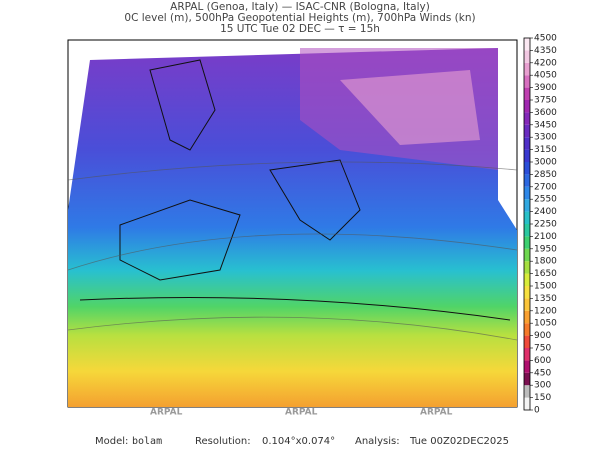  What do you see at coordinates (542, 361) in the screenshot?
I see `colorbar-label: 600` at bounding box center [542, 361].